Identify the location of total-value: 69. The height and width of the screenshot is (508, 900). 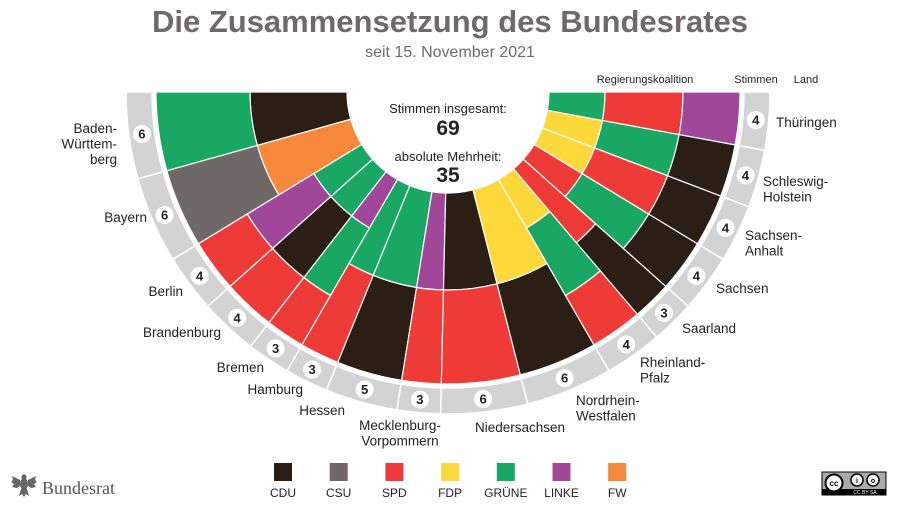
(447, 128).